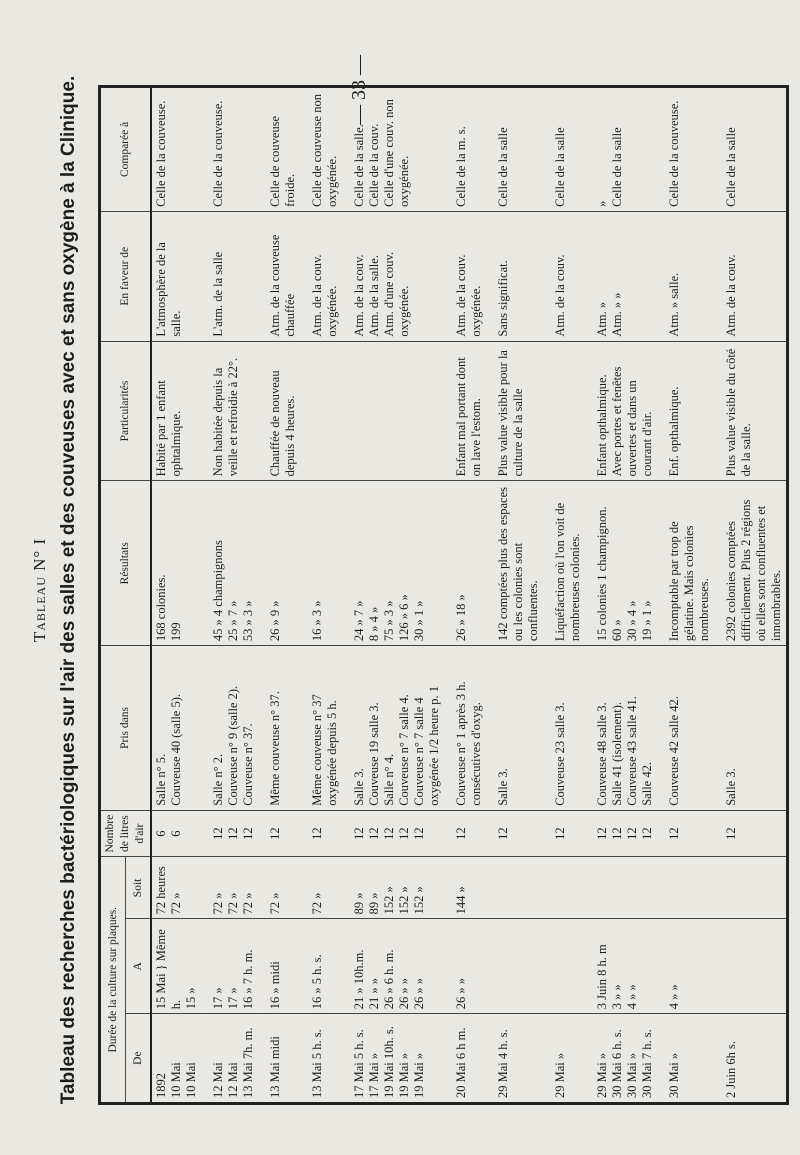 This screenshot has width=800, height=1155. What do you see at coordinates (621, 833) in the screenshot?
I see `table-cell: 12 12 12 12` at bounding box center [621, 833].